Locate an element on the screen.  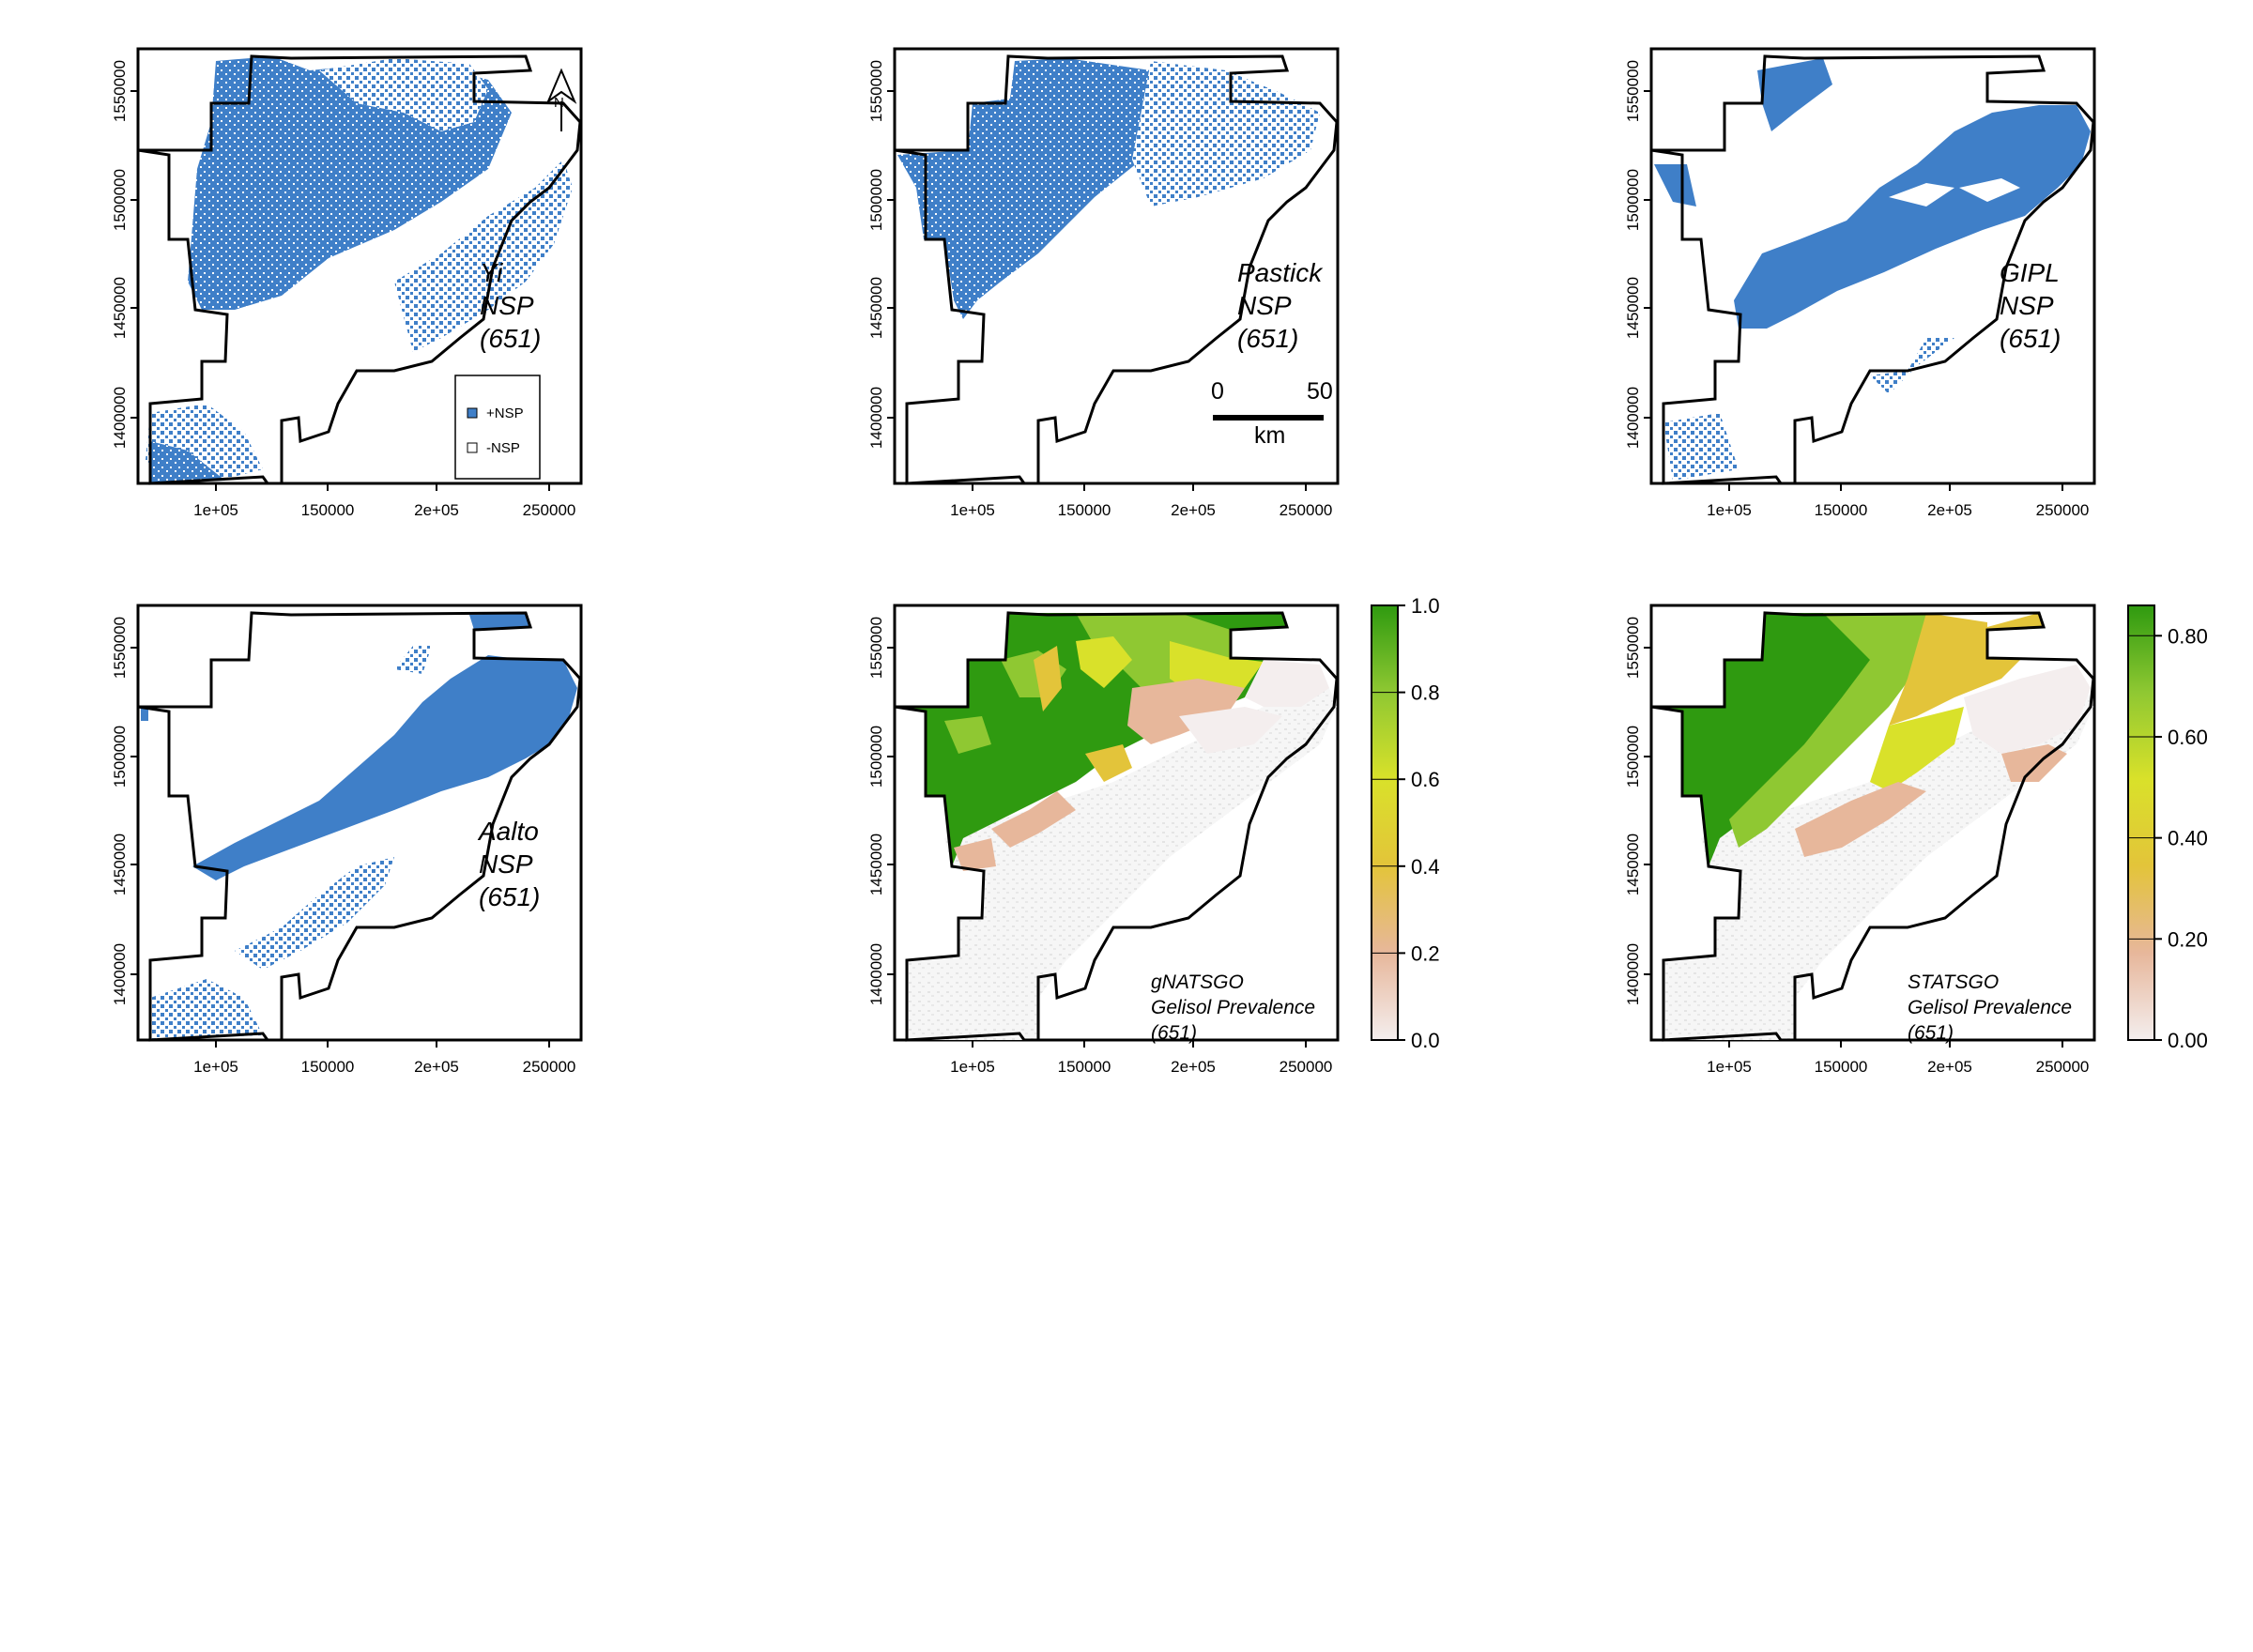
panel-label-line: gNATSGO is located at coordinates (1197, 982).